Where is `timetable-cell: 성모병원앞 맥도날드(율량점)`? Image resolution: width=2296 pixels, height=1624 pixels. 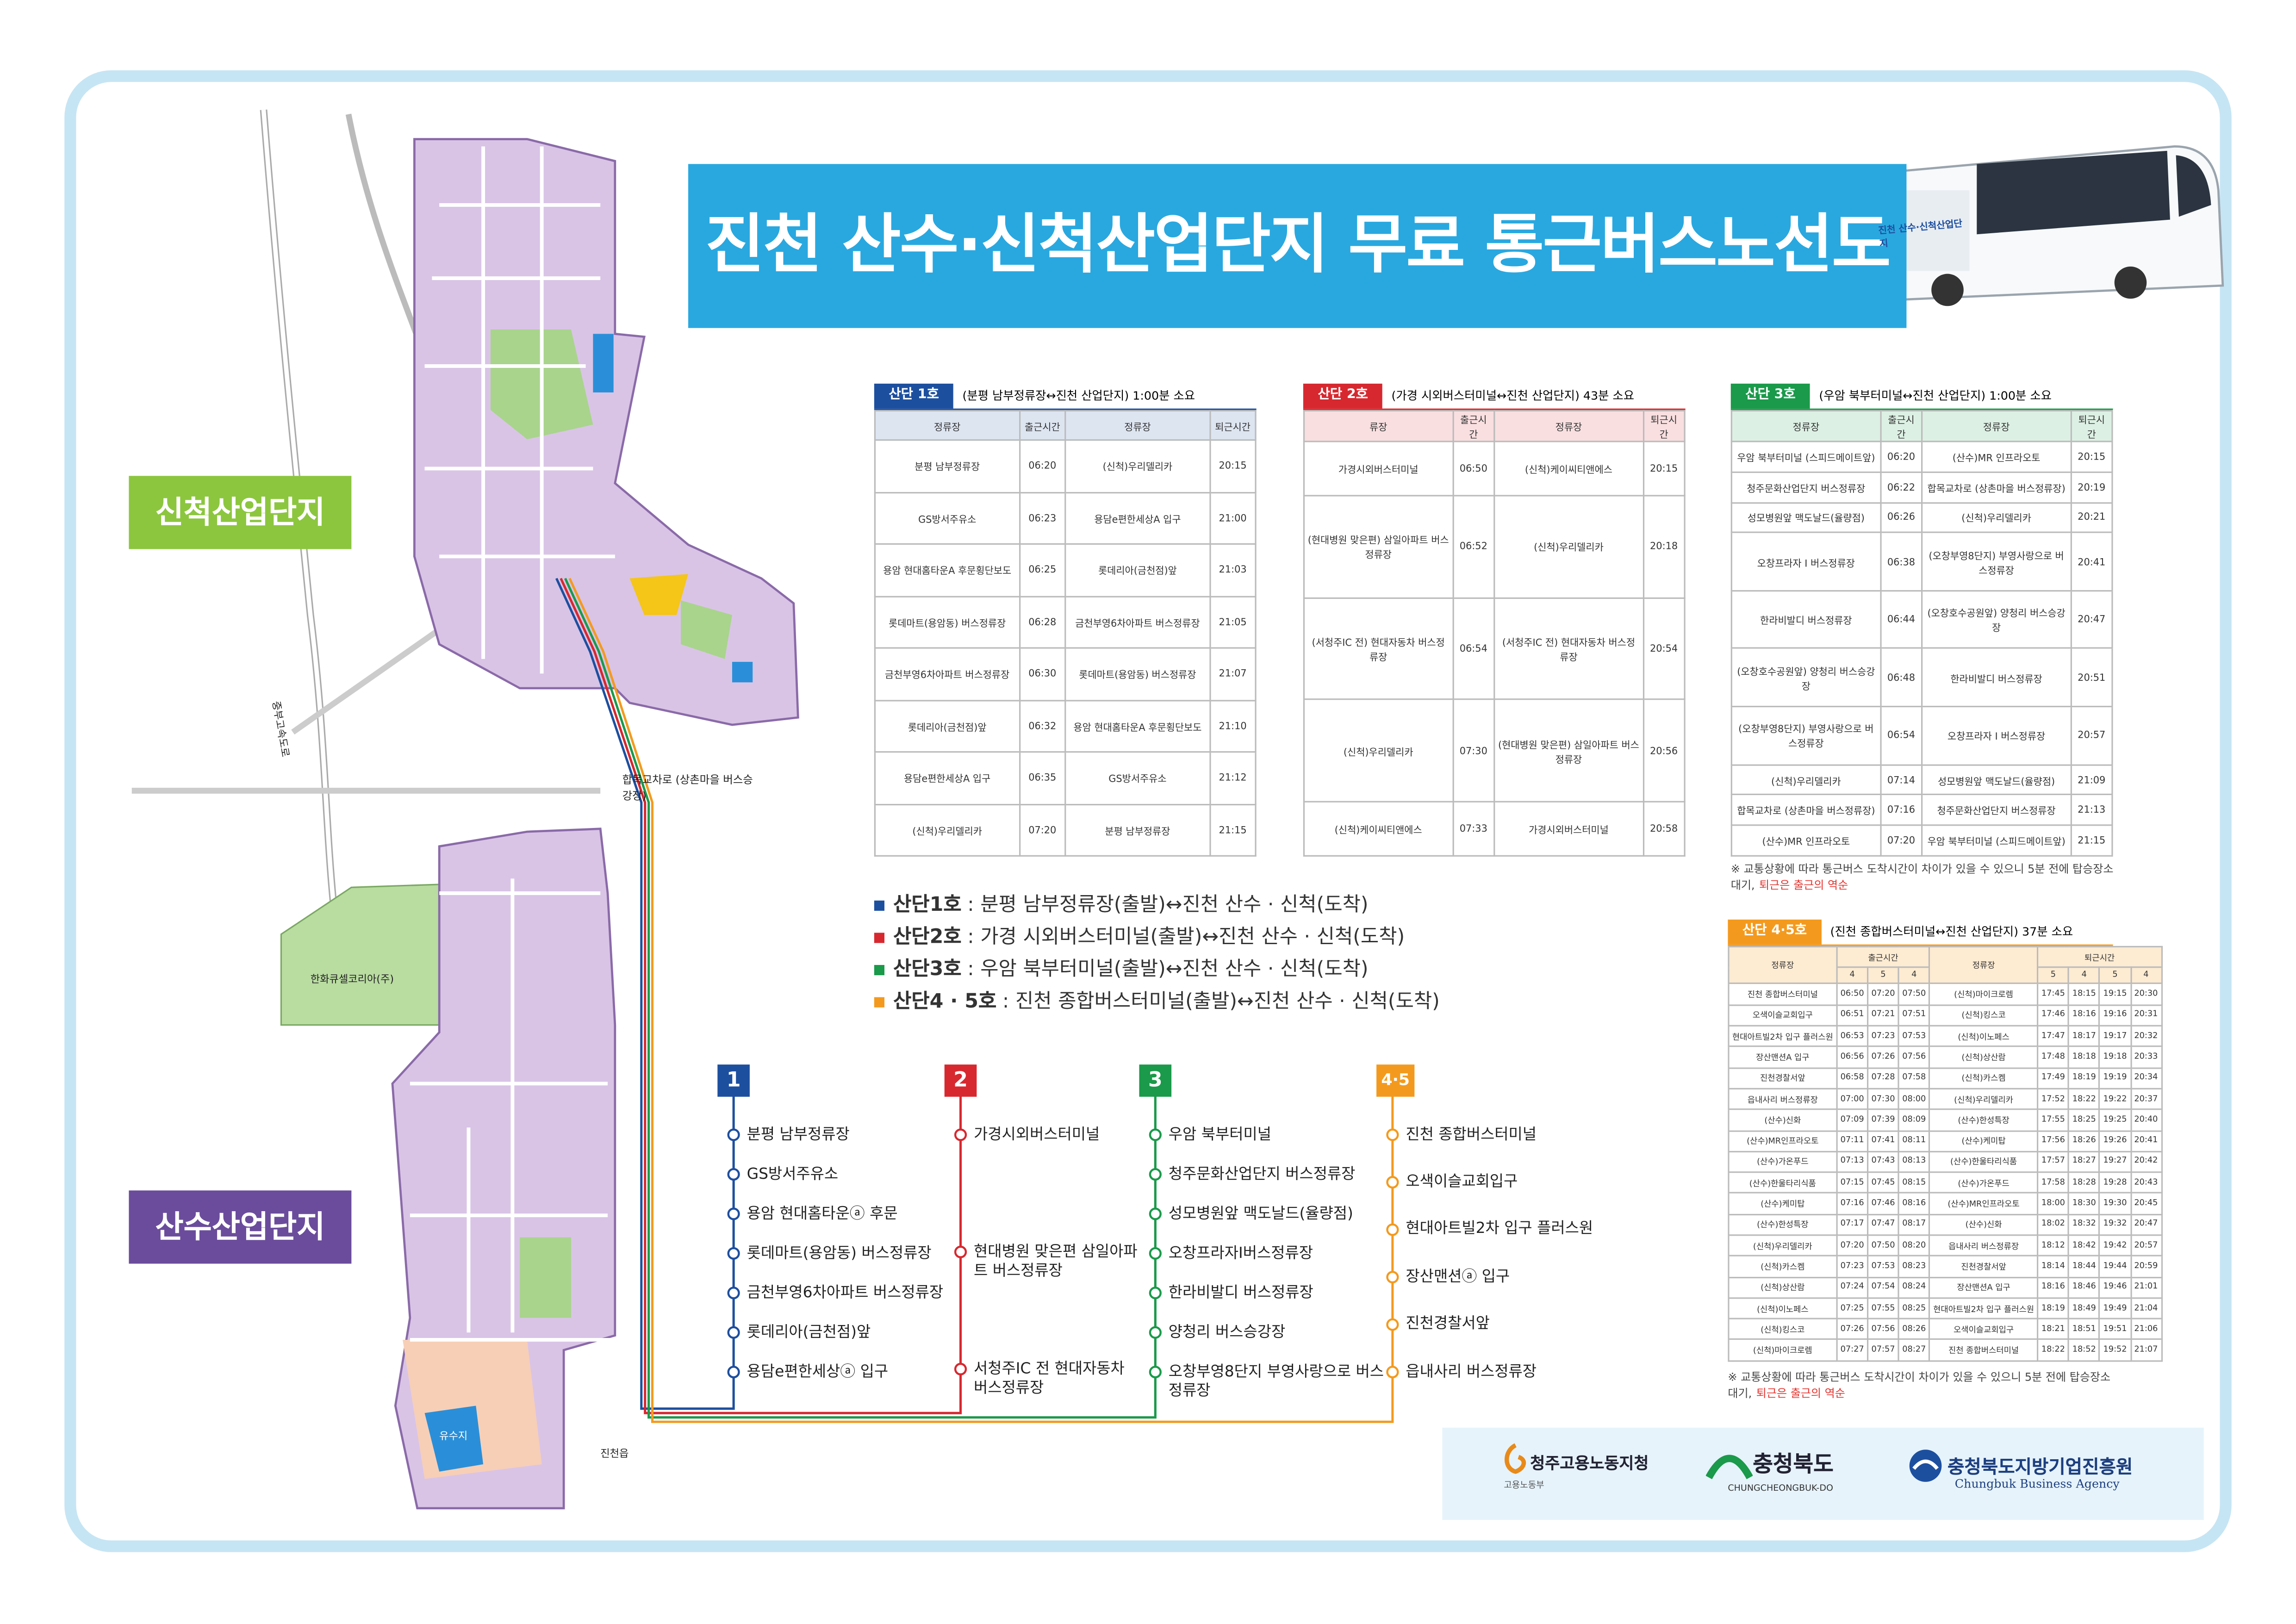 timetable-cell: 성모병원앞 맥도날드(율량점) is located at coordinates (1997, 780).